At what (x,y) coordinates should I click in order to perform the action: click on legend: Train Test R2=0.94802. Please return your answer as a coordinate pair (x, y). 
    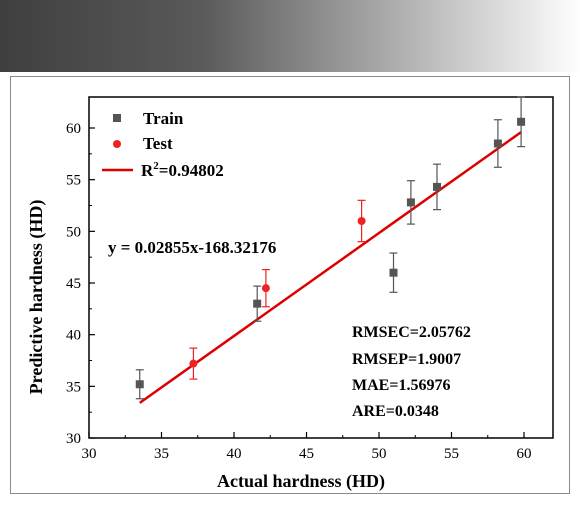
    Looking at the image, I should click on (163, 144).